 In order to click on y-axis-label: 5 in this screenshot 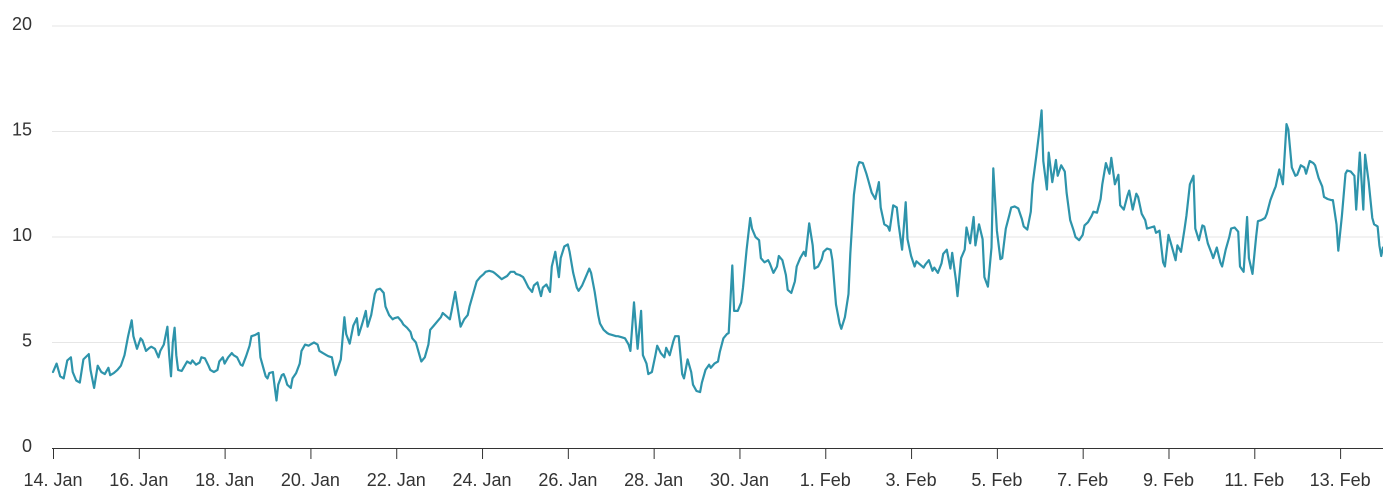, I will do `click(27, 341)`.